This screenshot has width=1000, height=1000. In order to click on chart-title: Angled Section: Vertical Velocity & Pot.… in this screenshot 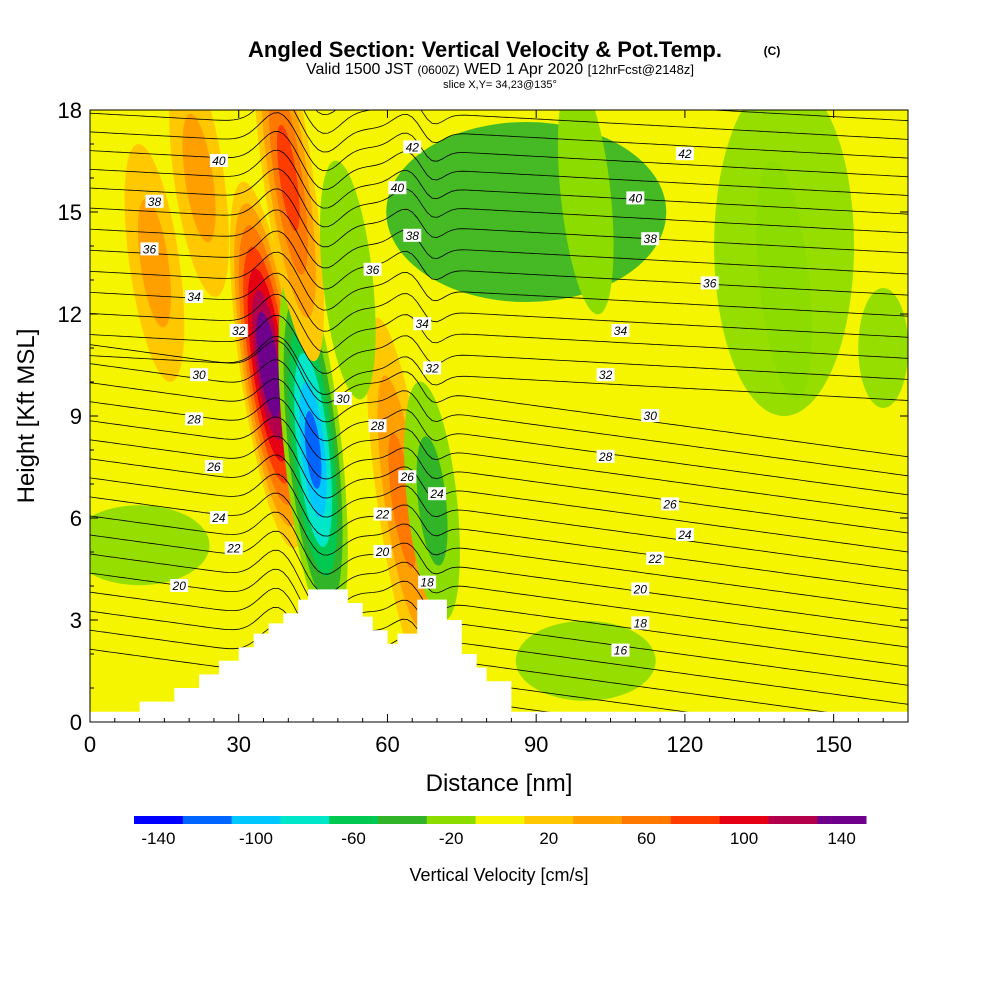, I will do `click(485, 49)`.